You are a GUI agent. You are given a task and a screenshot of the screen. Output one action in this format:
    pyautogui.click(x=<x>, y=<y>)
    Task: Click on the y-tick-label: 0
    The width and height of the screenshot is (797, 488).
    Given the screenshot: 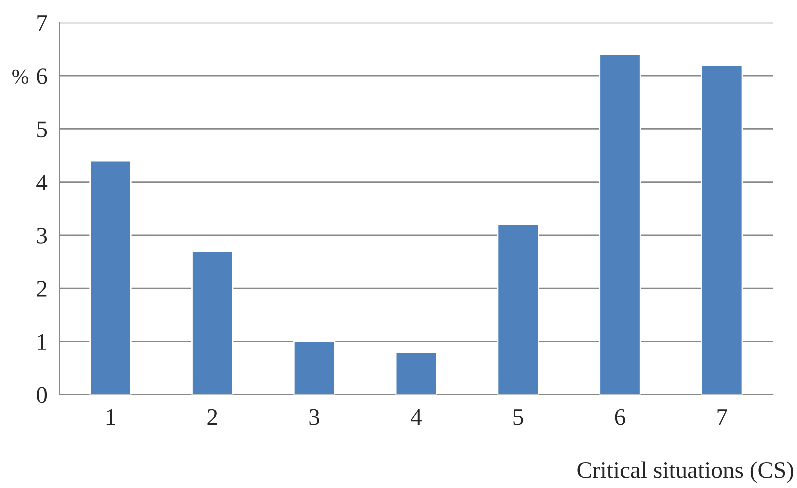 What is the action you would take?
    pyautogui.click(x=42, y=395)
    